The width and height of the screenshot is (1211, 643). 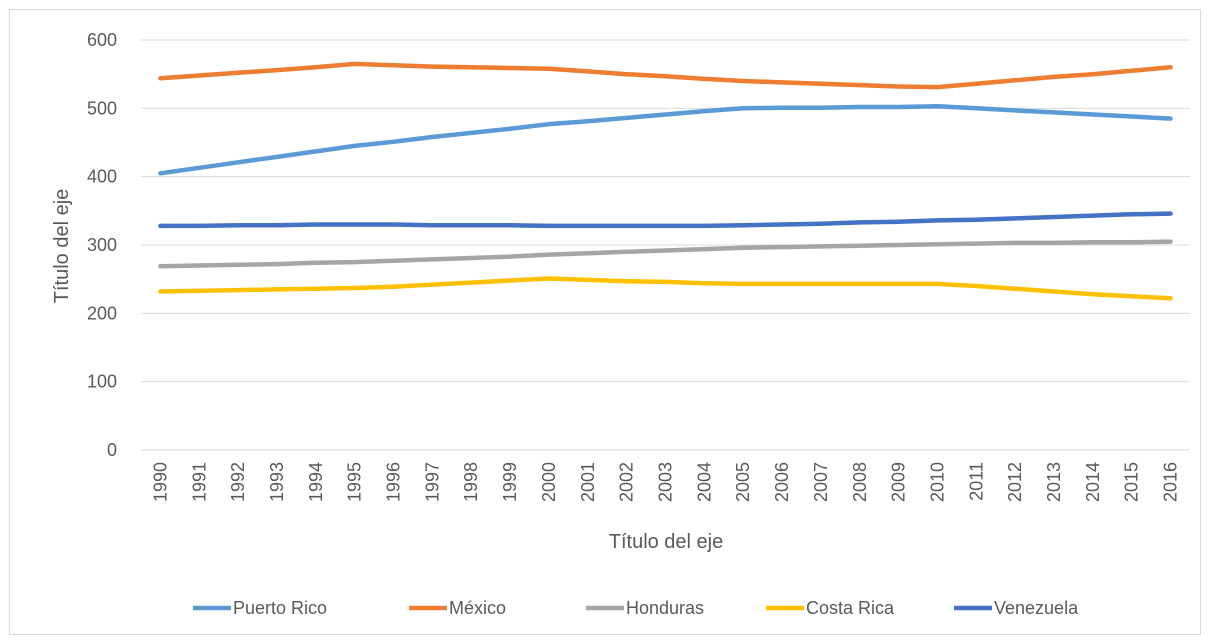 What do you see at coordinates (627, 482) in the screenshot?
I see `x-tick-label: 2002` at bounding box center [627, 482].